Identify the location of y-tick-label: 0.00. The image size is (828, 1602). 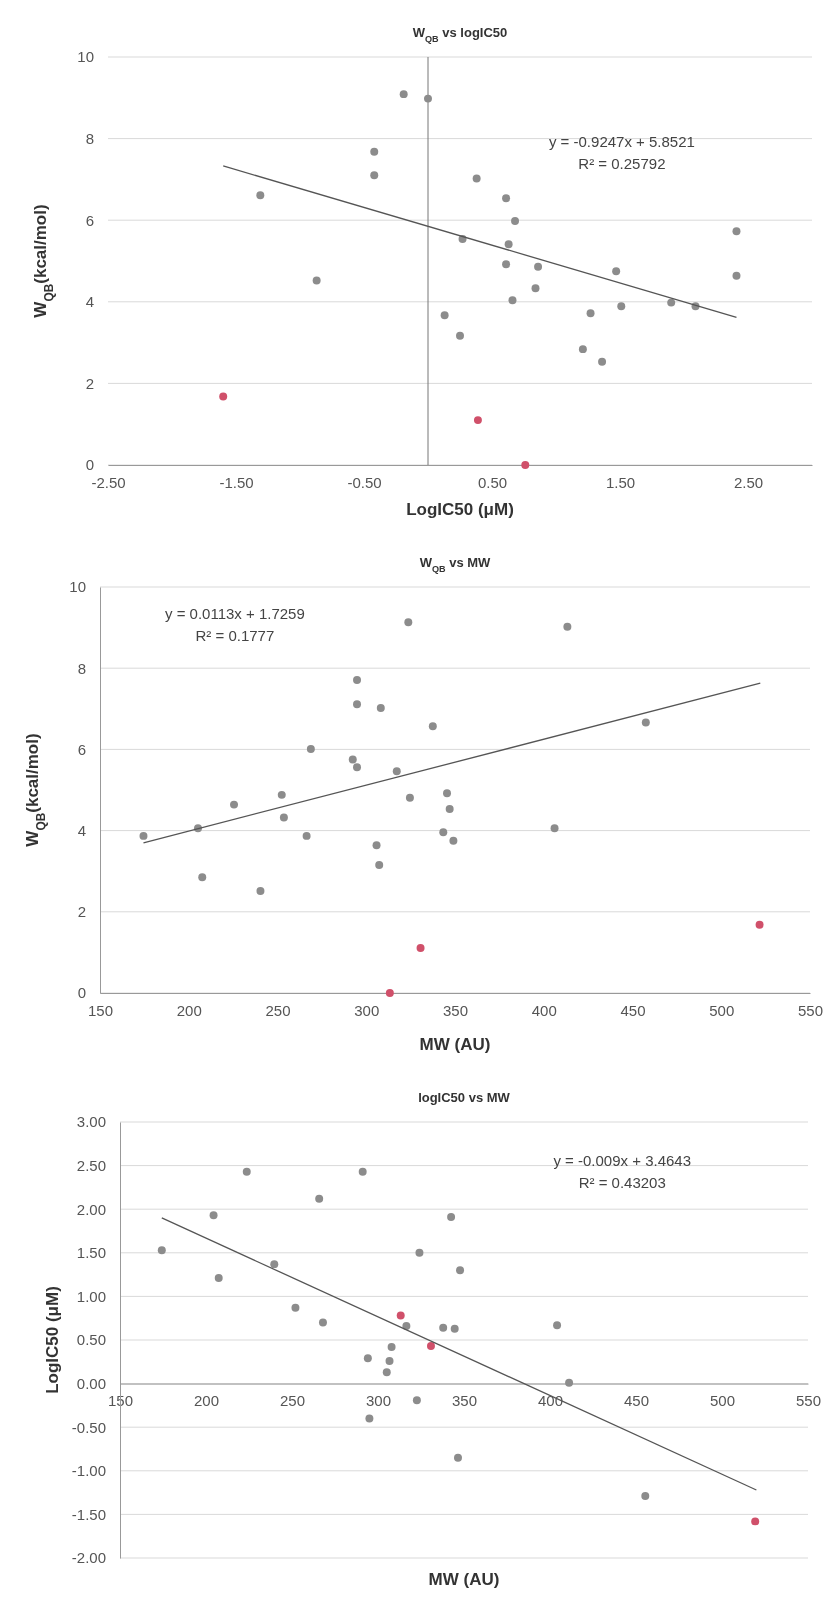
(91, 1383).